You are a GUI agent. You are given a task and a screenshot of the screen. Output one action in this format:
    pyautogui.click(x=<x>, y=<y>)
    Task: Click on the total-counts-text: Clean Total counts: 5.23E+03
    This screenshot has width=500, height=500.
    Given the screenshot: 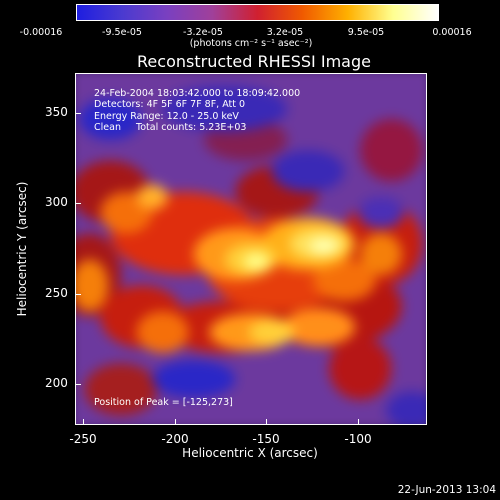 What is the action you would take?
    pyautogui.click(x=170, y=127)
    